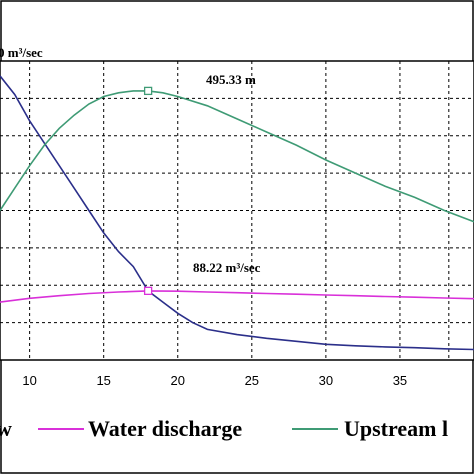 This screenshot has width=474, height=474. I want to click on legend-label-upstream: Upstream l, so click(396, 428).